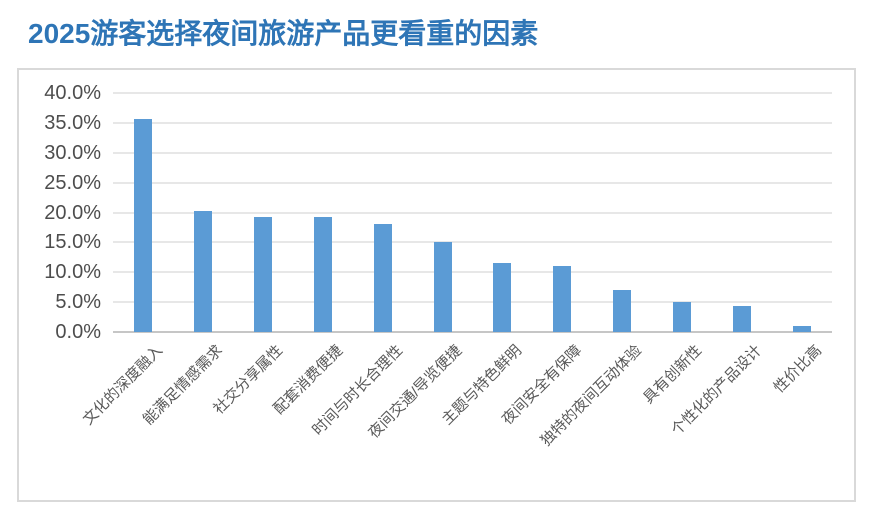 The image size is (877, 522). I want to click on y-tick-label: 20.0%, so click(72, 212).